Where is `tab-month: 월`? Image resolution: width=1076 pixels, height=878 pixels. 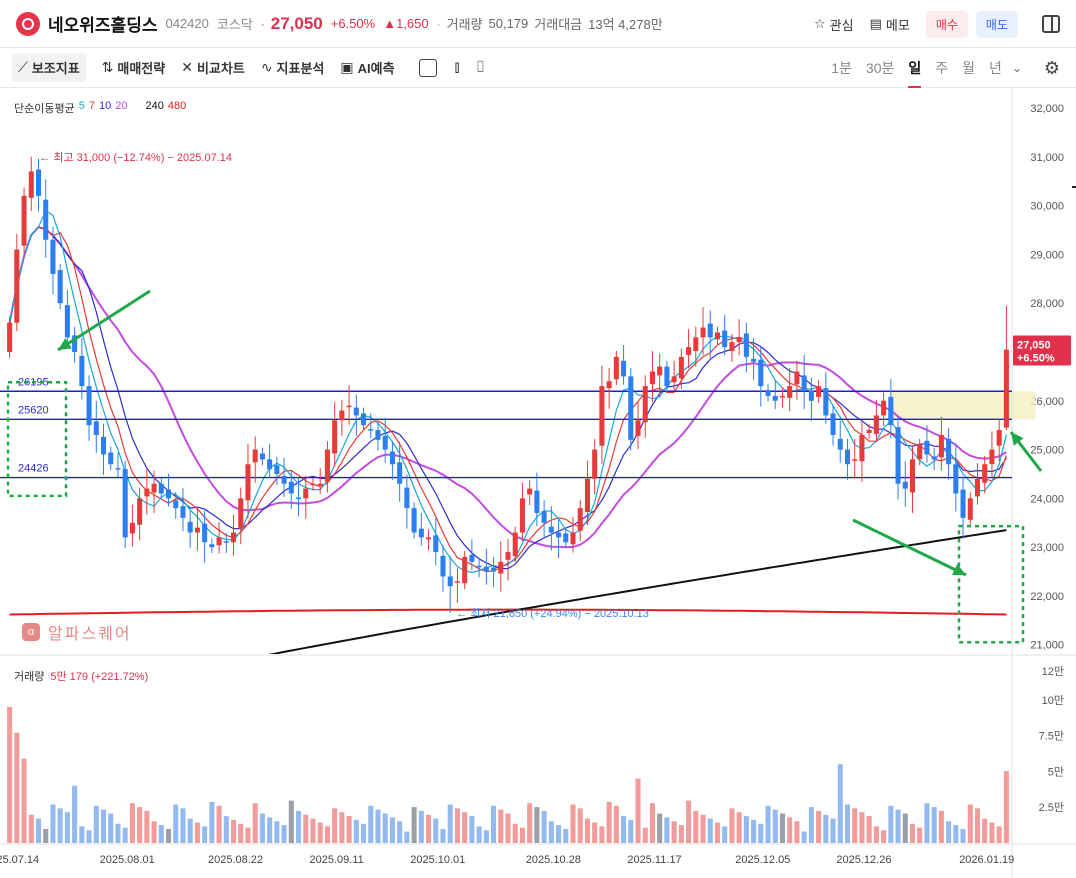
tab-month: 월 is located at coordinates (969, 68).